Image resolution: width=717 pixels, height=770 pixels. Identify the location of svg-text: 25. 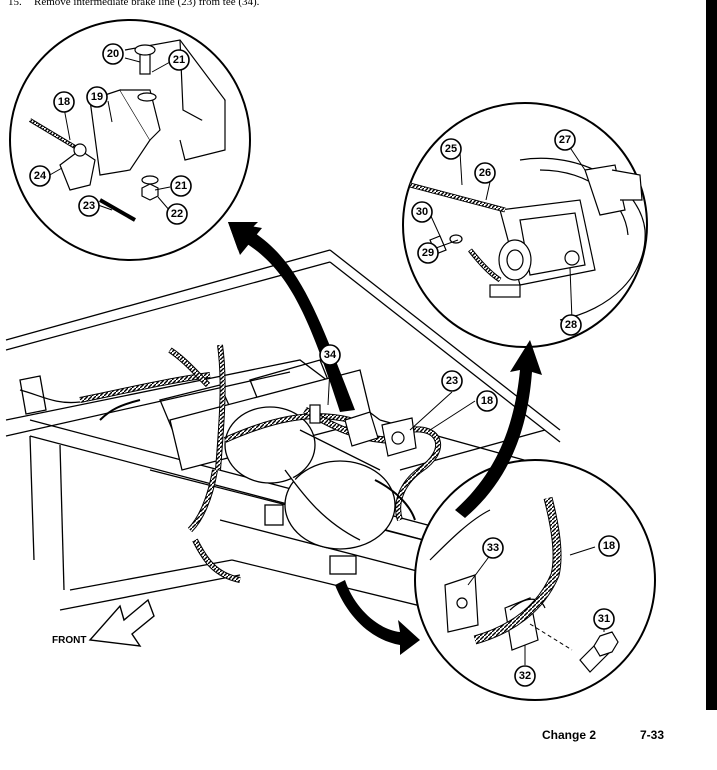
(451, 149).